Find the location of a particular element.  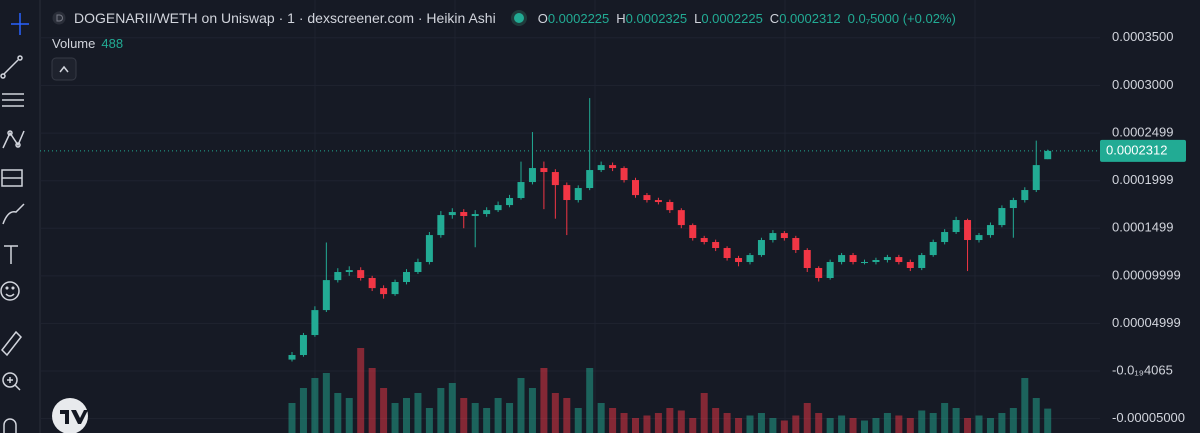

last-price-label: 0.0002312 is located at coordinates (1136, 149).